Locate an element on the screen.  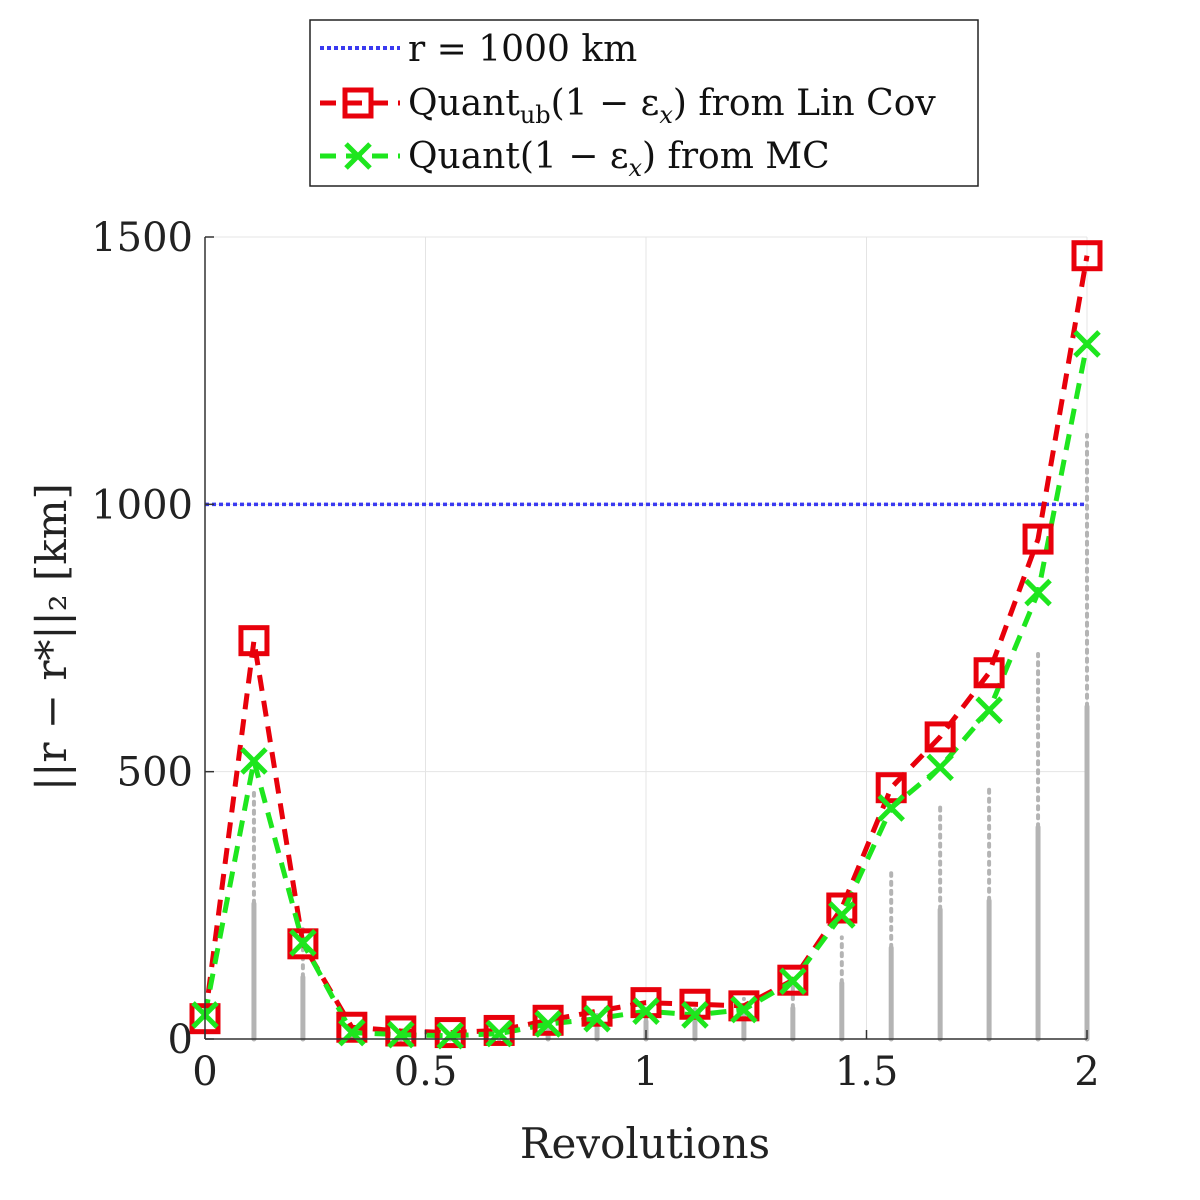
legend-label-reference: r = 1000 km is located at coordinates (522, 49).